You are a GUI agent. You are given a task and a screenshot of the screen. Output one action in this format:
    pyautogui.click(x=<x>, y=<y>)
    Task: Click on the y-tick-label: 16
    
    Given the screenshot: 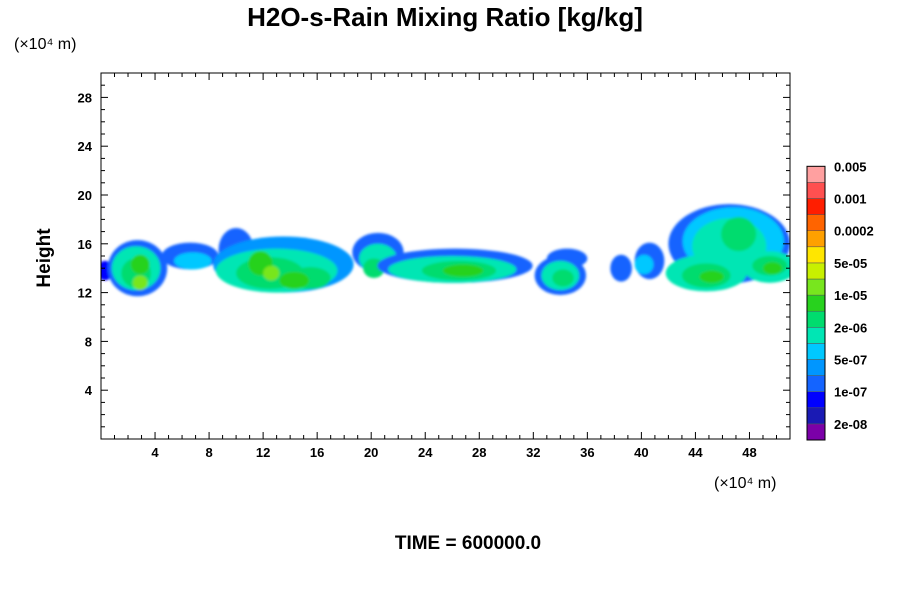 What is the action you would take?
    pyautogui.click(x=85, y=244)
    